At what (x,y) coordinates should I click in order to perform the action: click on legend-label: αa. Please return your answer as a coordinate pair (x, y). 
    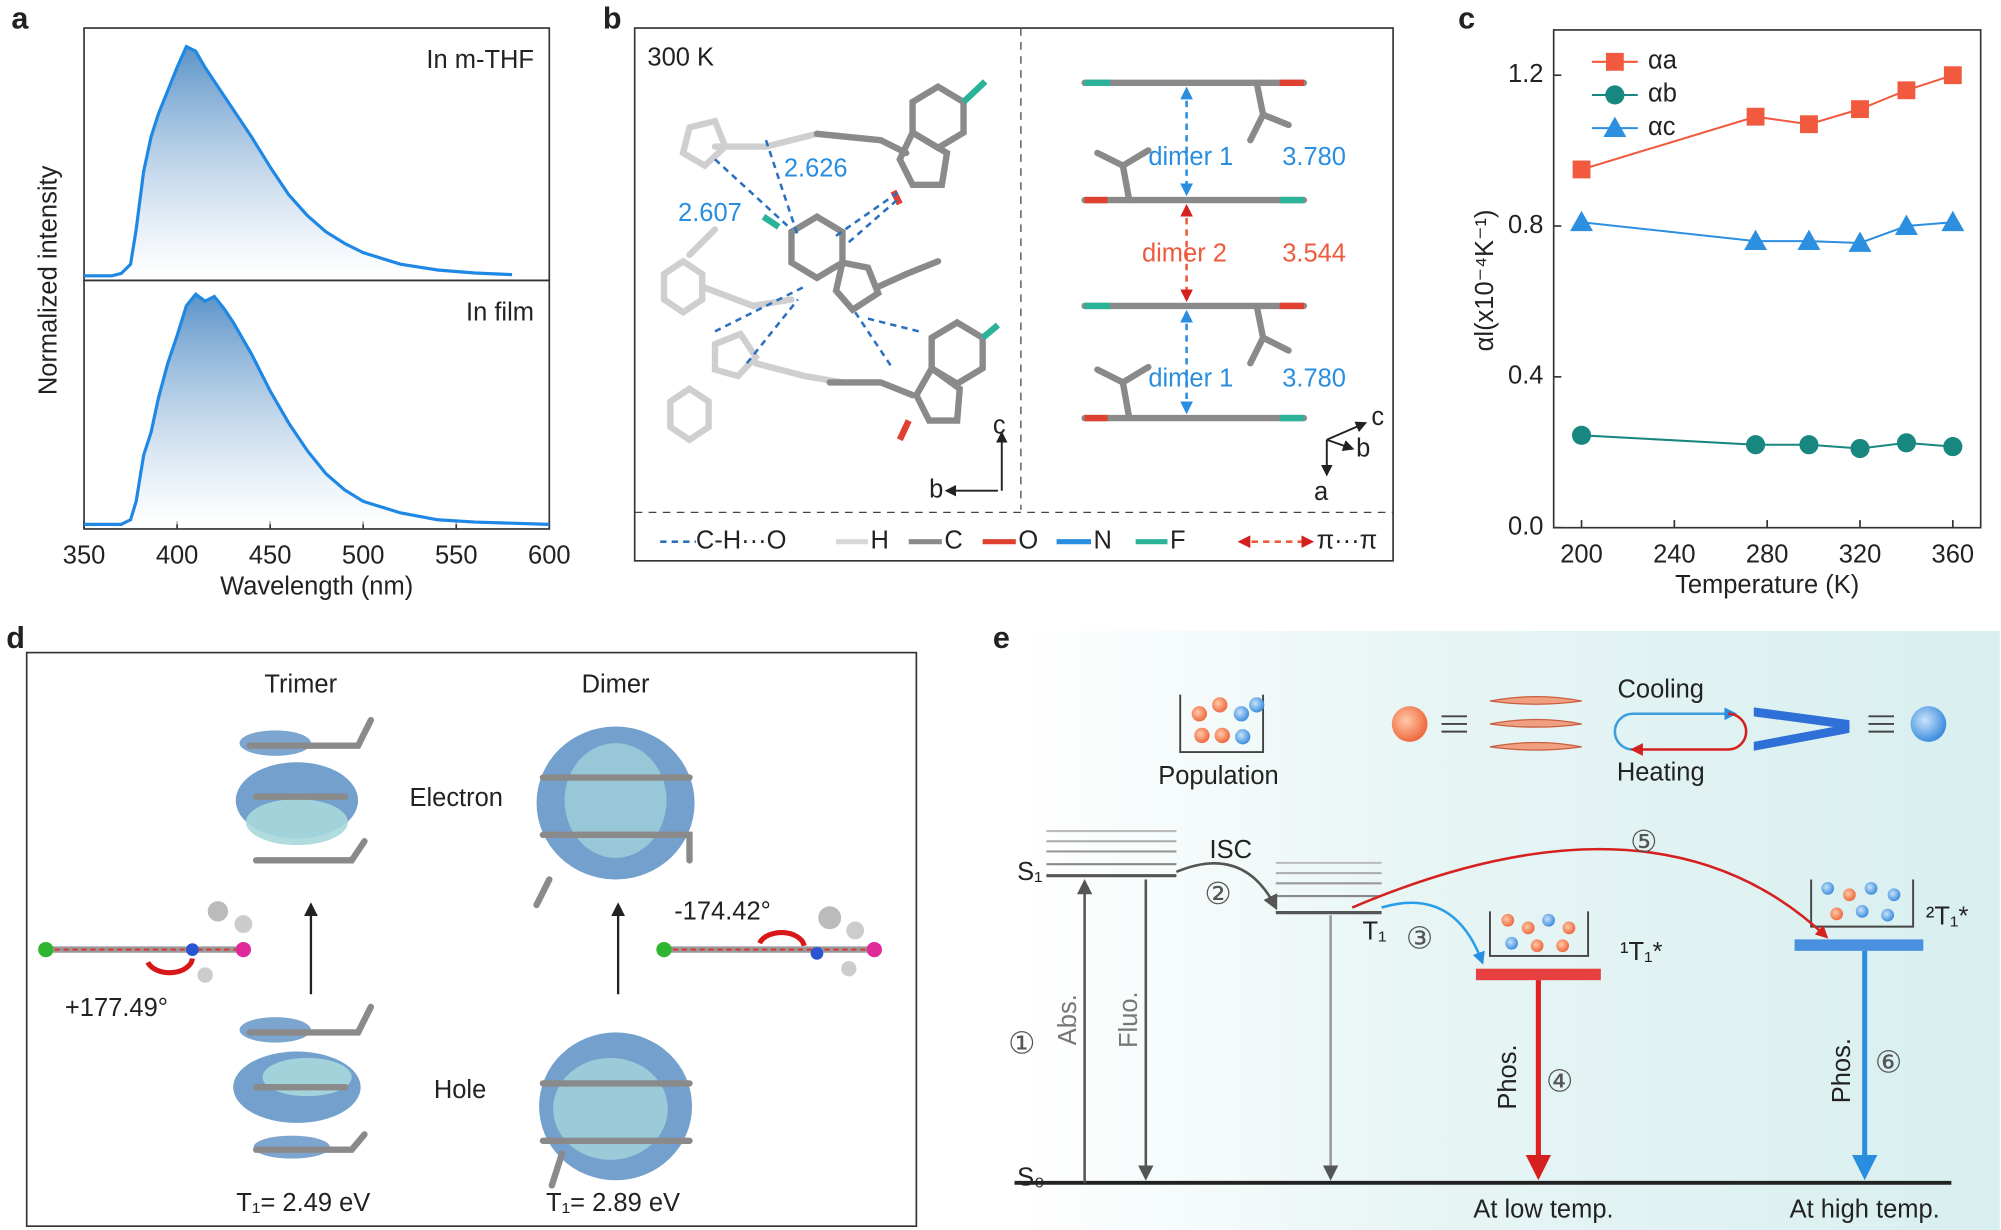
    Looking at the image, I should click on (1663, 61).